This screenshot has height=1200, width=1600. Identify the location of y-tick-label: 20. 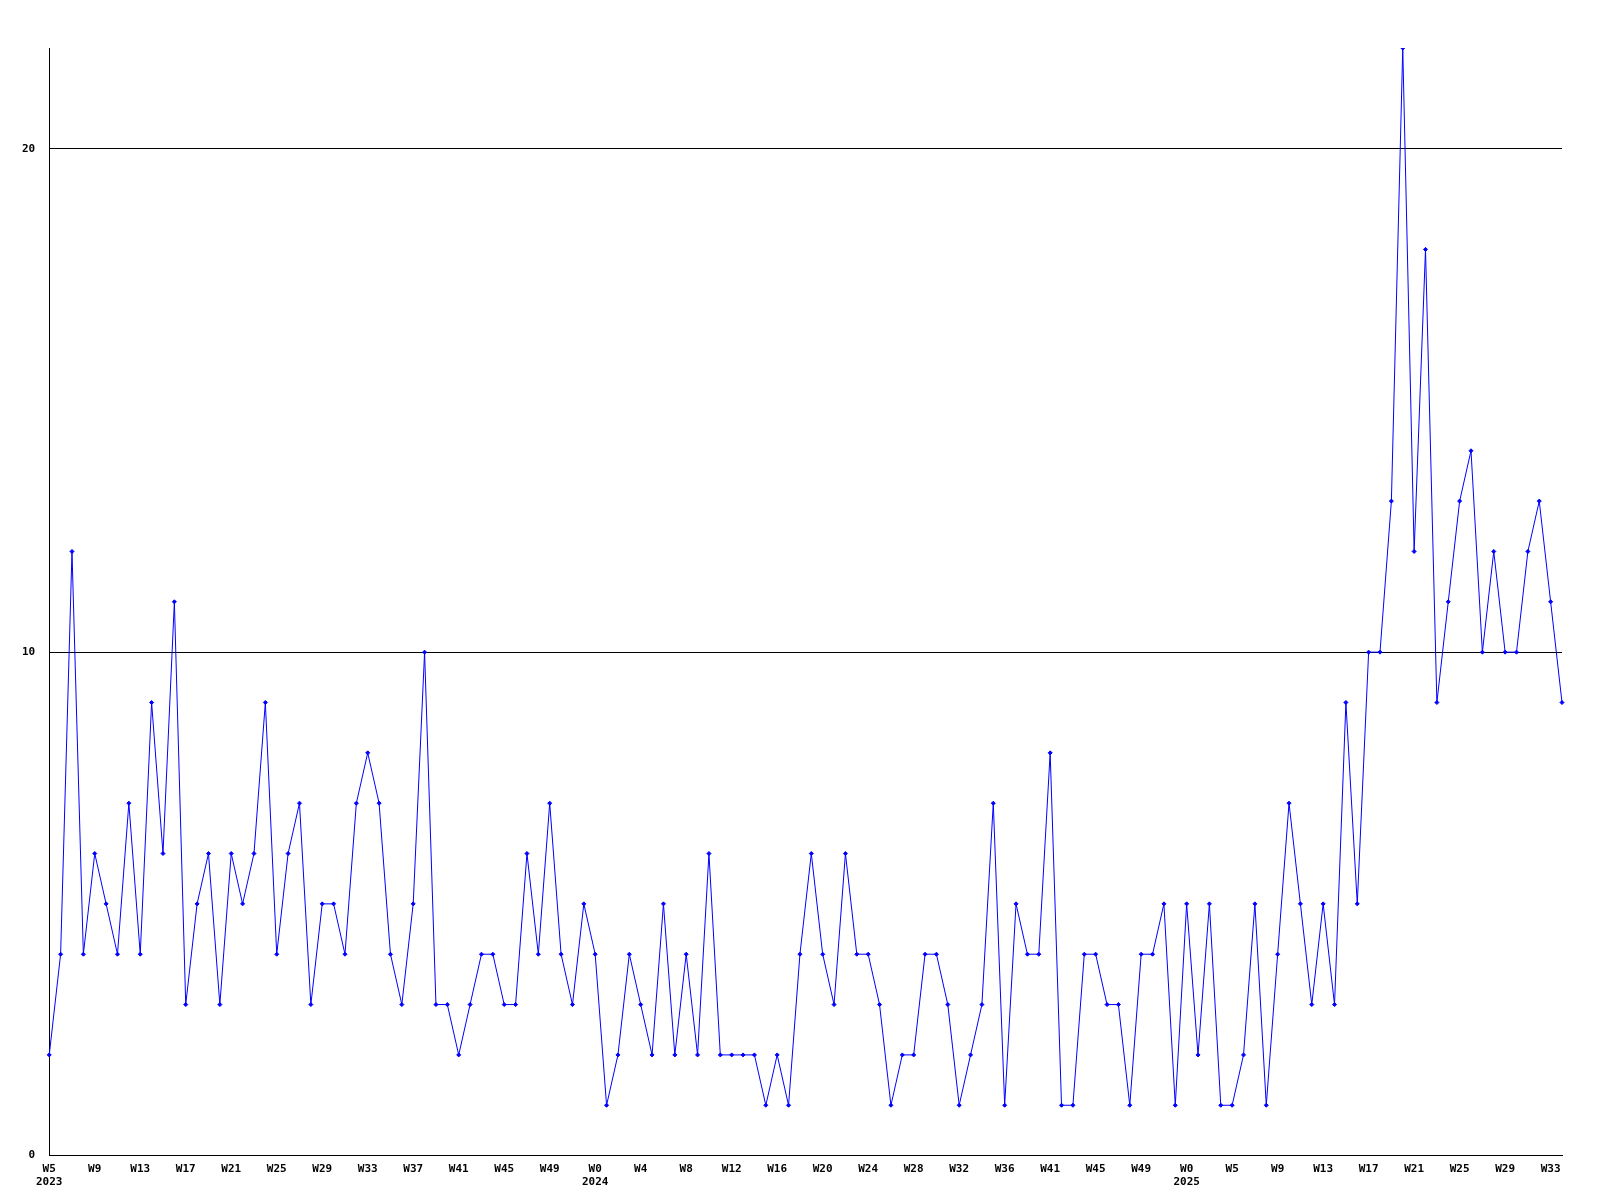
(29, 148).